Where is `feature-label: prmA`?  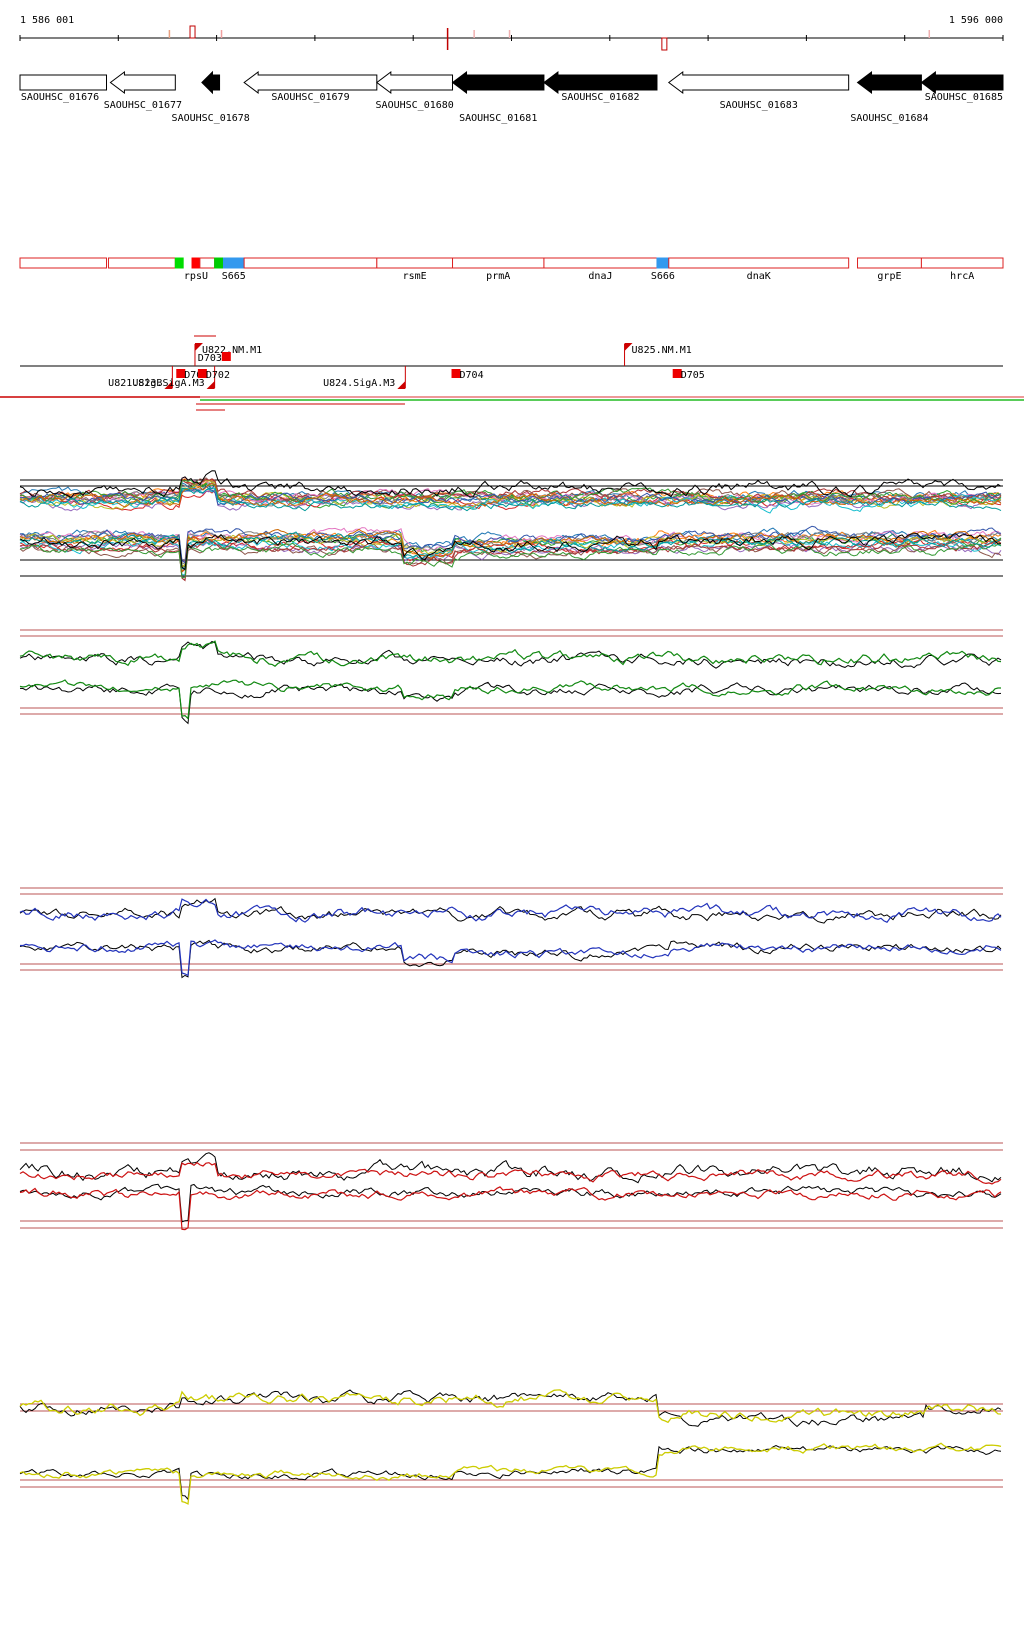 feature-label: prmA is located at coordinates (498, 276).